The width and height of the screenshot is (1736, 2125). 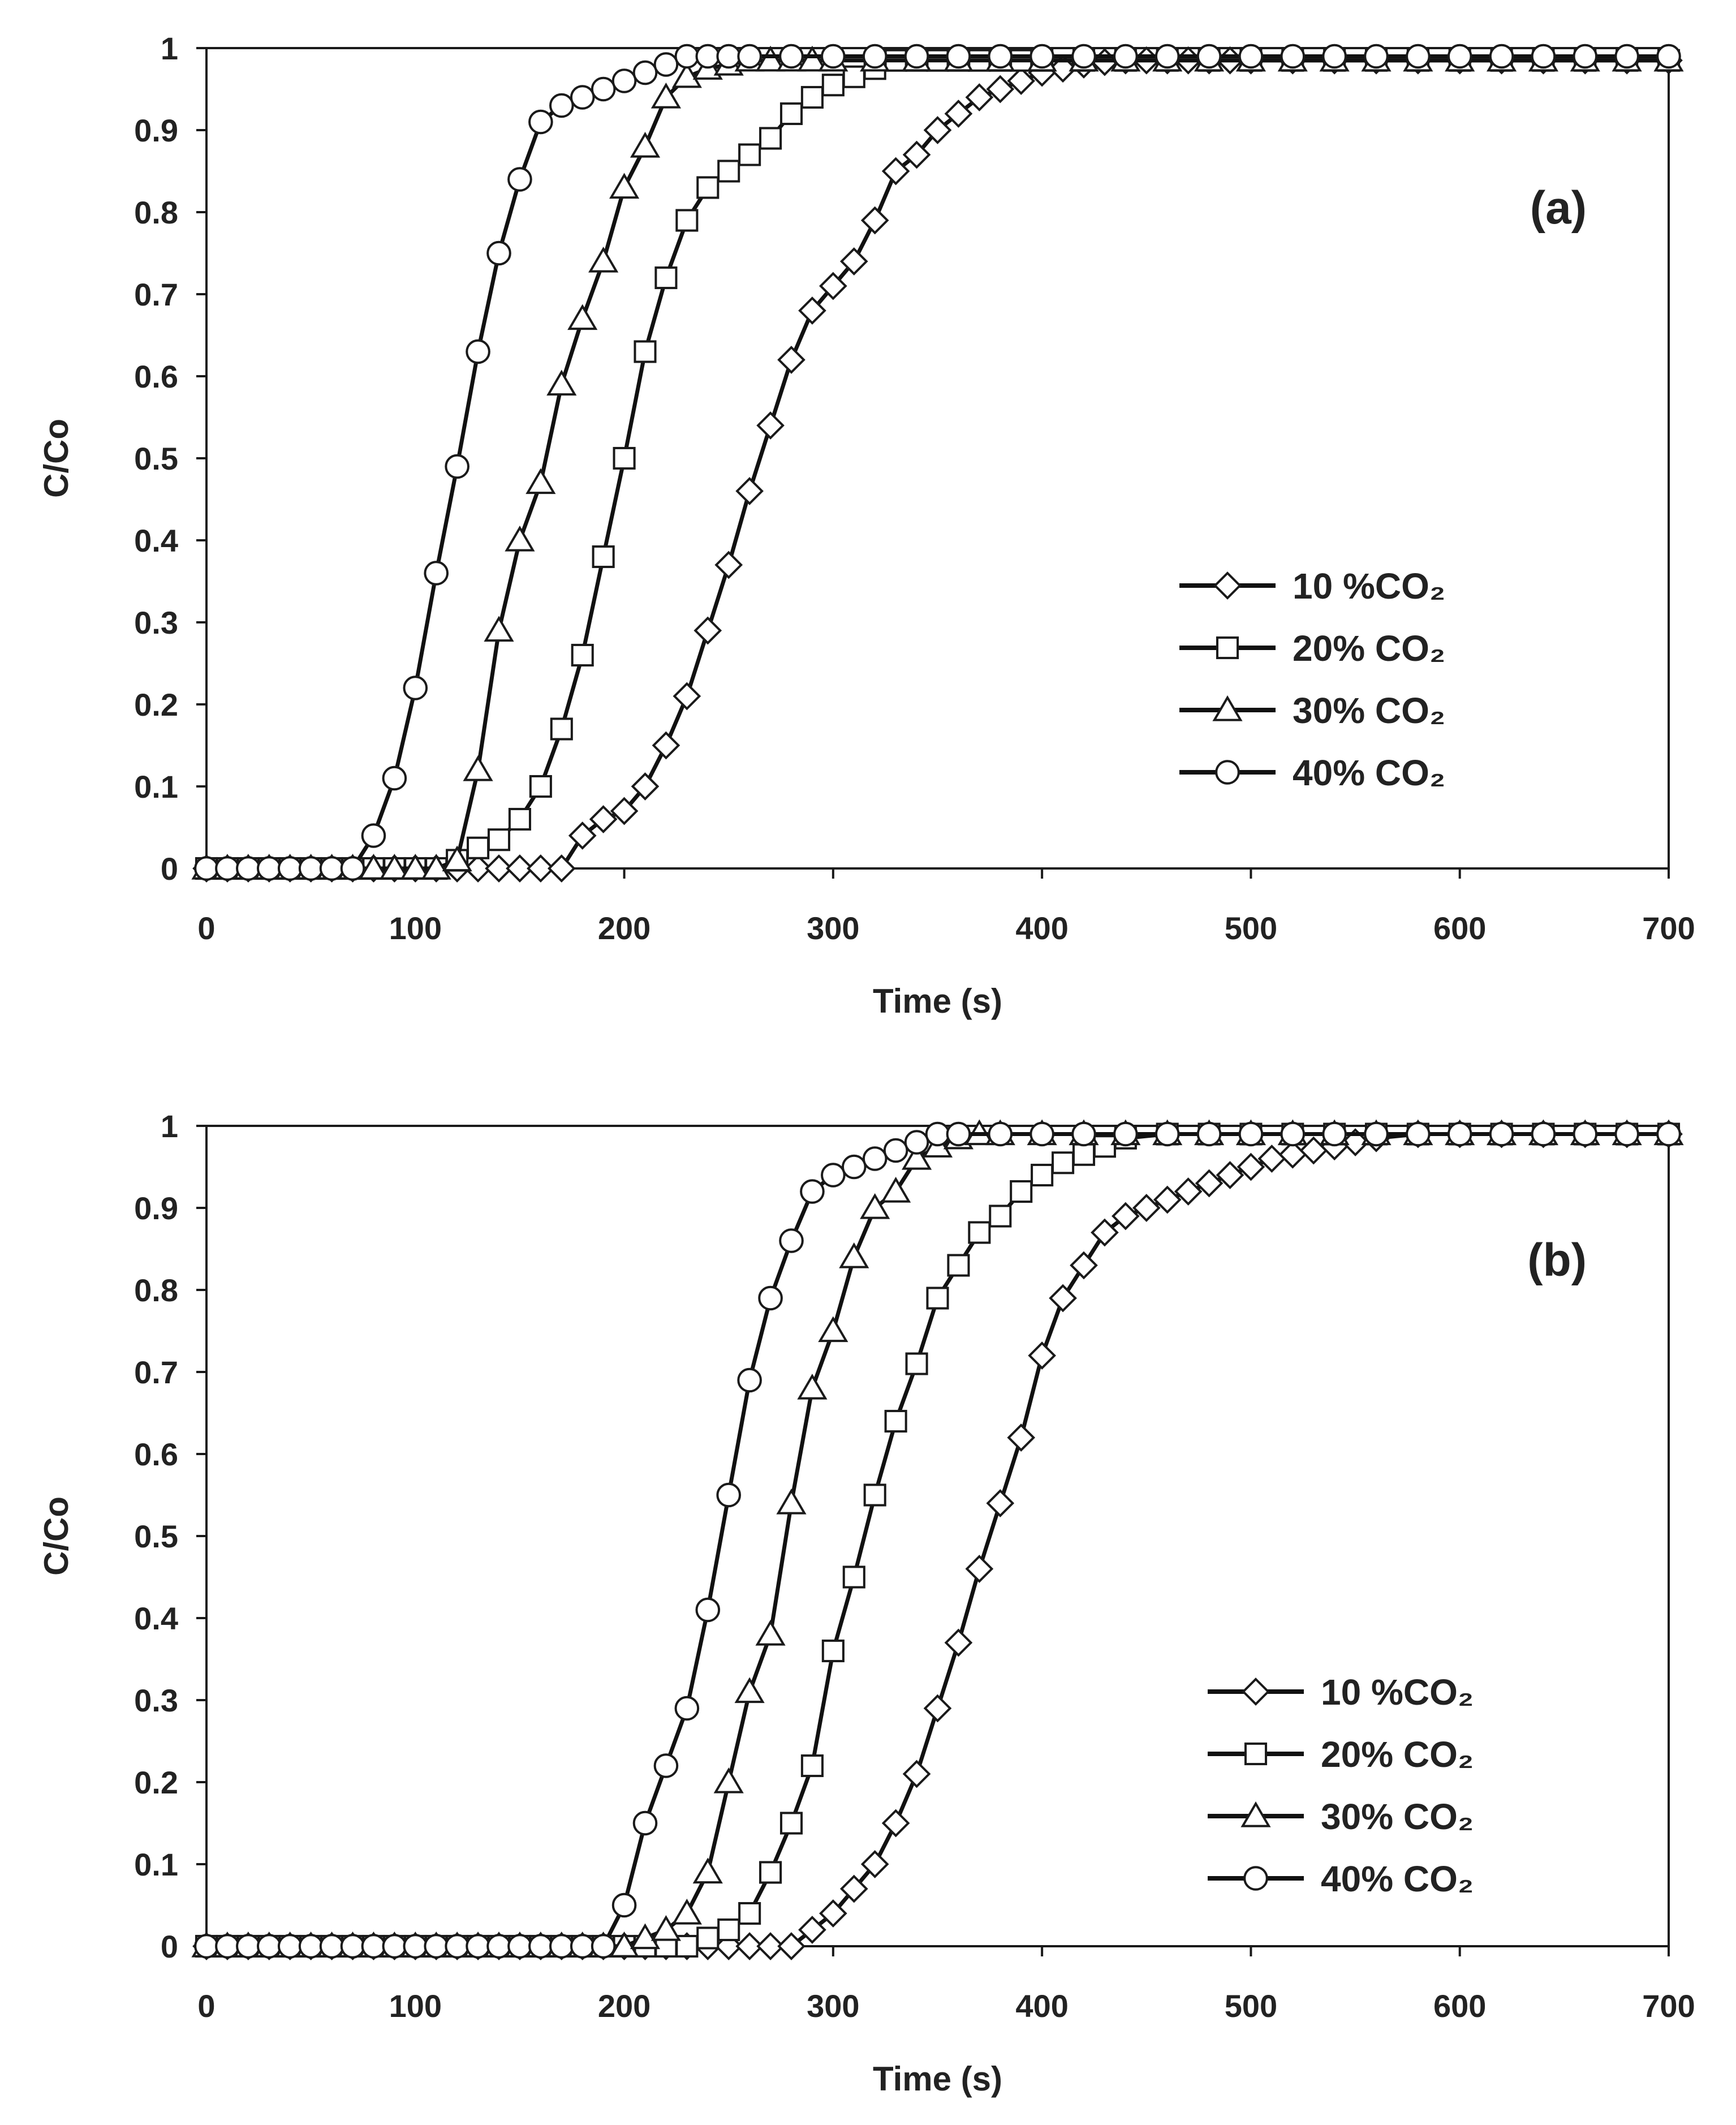 I want to click on x-tick-label: 200, so click(x=624, y=928).